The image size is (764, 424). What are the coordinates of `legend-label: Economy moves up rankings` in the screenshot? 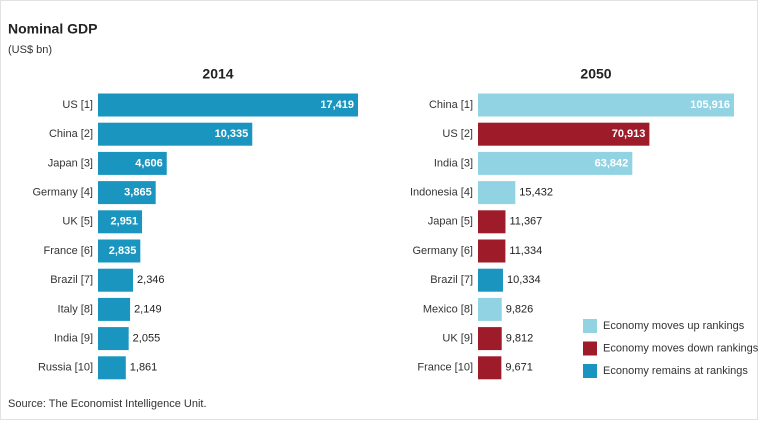 It's located at (674, 326).